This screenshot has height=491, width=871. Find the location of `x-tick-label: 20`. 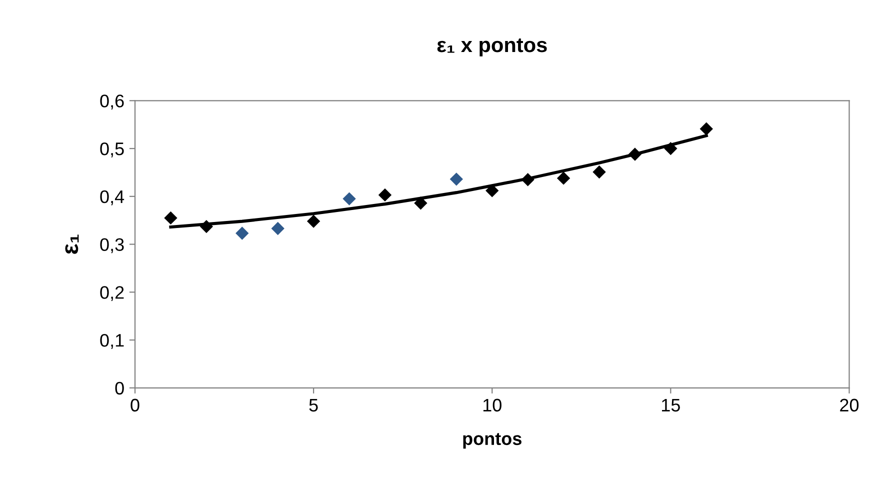

x-tick-label: 20 is located at coordinates (849, 405).